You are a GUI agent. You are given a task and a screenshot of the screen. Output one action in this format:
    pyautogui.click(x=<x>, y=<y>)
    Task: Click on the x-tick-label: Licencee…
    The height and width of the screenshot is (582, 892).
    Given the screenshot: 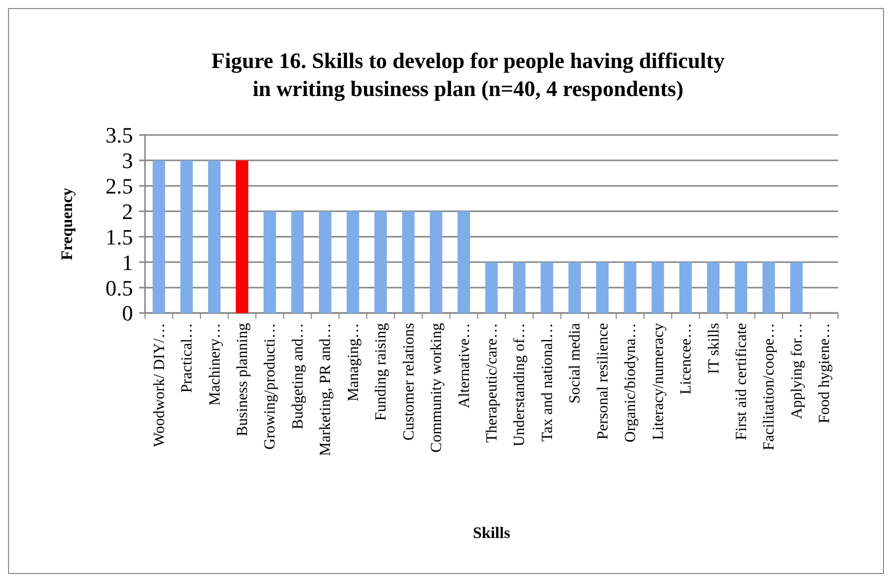 What is the action you would take?
    pyautogui.click(x=686, y=358)
    